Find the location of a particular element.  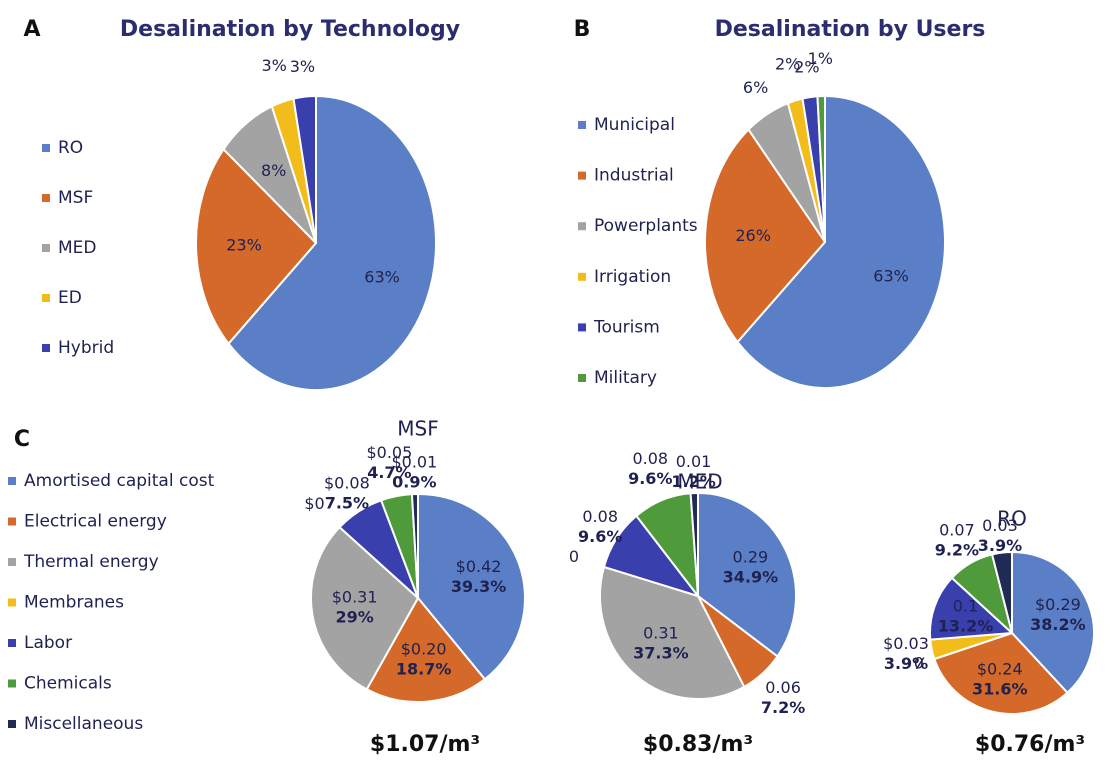

data-label: 39.3% is located at coordinates (479, 586).